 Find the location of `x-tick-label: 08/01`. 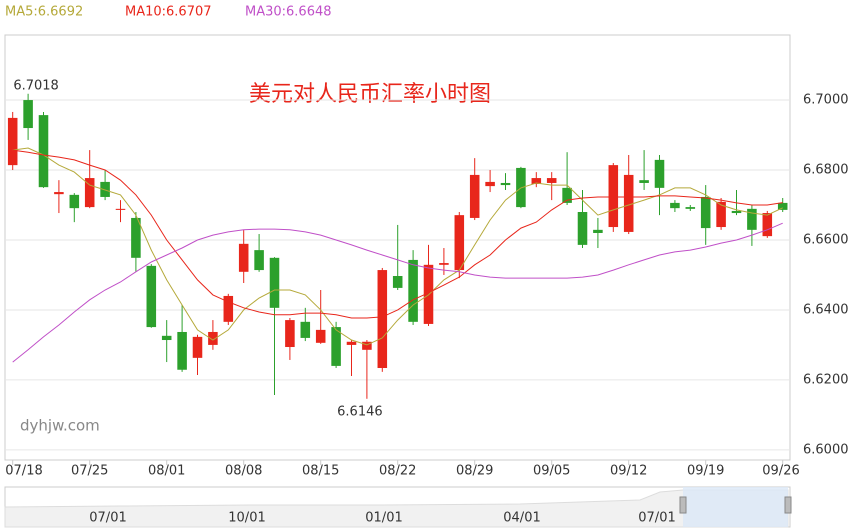

x-tick-label: 08/01 is located at coordinates (166, 471).